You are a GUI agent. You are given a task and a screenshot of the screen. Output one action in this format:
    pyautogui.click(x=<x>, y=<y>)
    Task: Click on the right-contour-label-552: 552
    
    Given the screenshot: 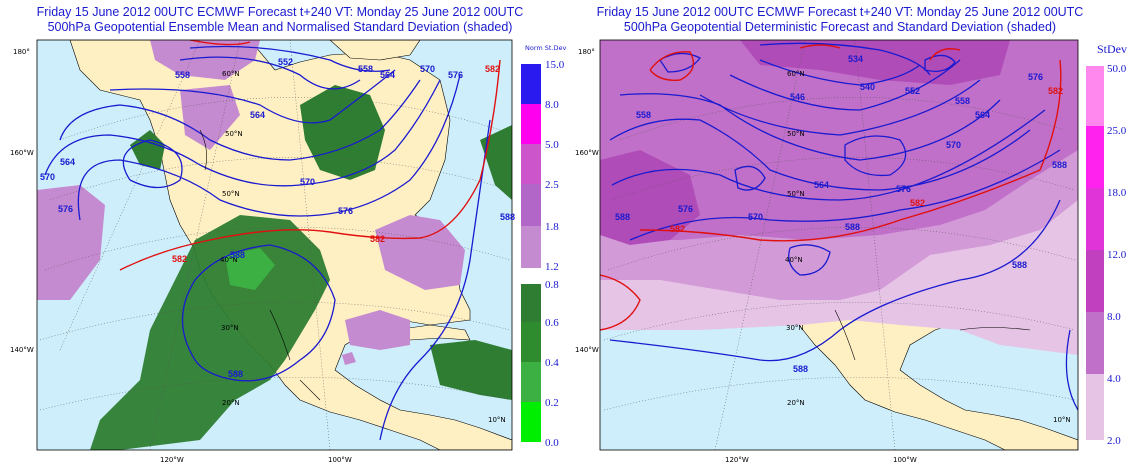 What is the action you would take?
    pyautogui.click(x=912, y=91)
    